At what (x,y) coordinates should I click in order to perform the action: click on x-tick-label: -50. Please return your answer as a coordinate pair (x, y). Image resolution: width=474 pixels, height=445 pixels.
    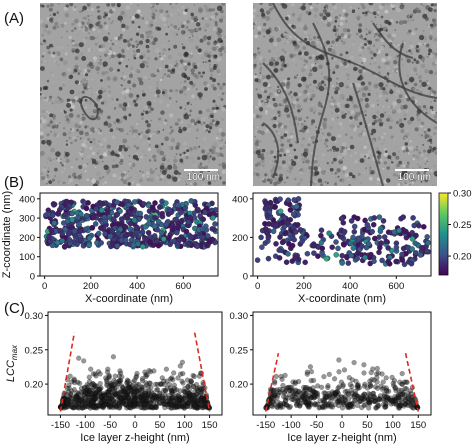
    Looking at the image, I should click on (110, 425).